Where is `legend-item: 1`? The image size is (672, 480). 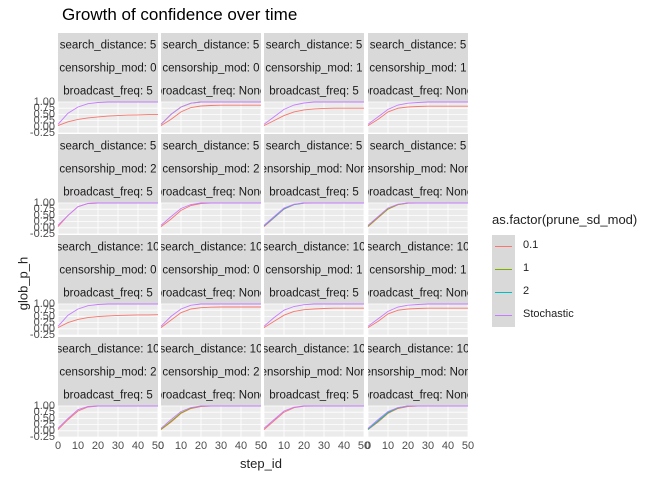
legend-item: 1 is located at coordinates (564, 269).